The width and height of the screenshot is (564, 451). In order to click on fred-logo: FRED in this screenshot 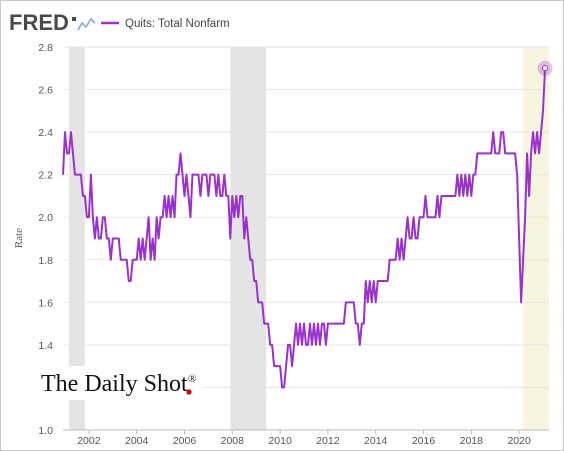, I will do `click(52, 22)`.